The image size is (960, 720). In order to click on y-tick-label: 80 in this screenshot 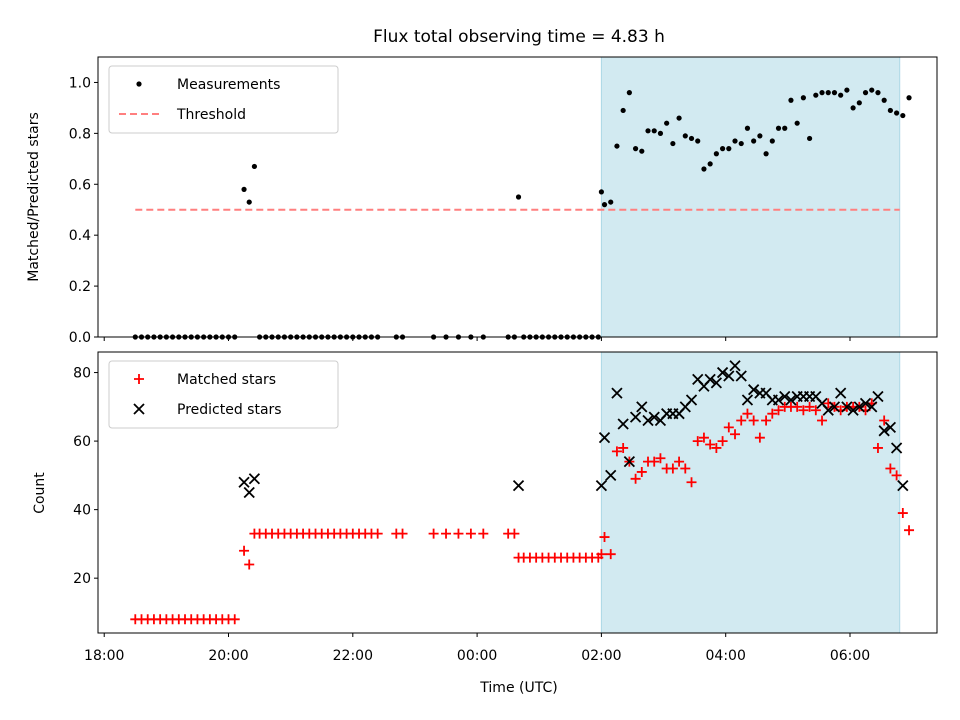, I will do `click(82, 374)`.